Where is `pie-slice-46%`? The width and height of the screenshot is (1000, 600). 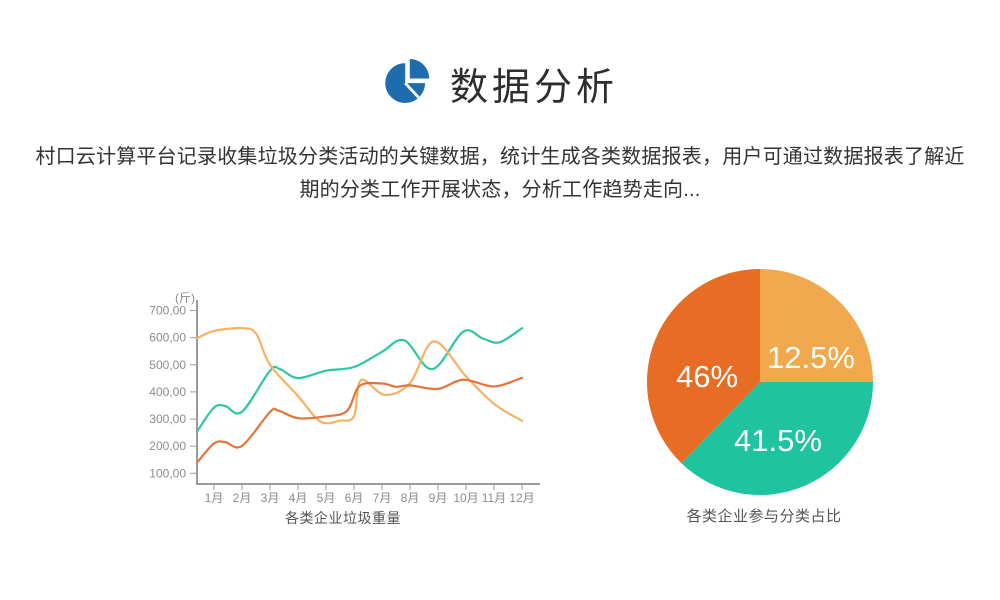
pie-slice-46% is located at coordinates (703, 366).